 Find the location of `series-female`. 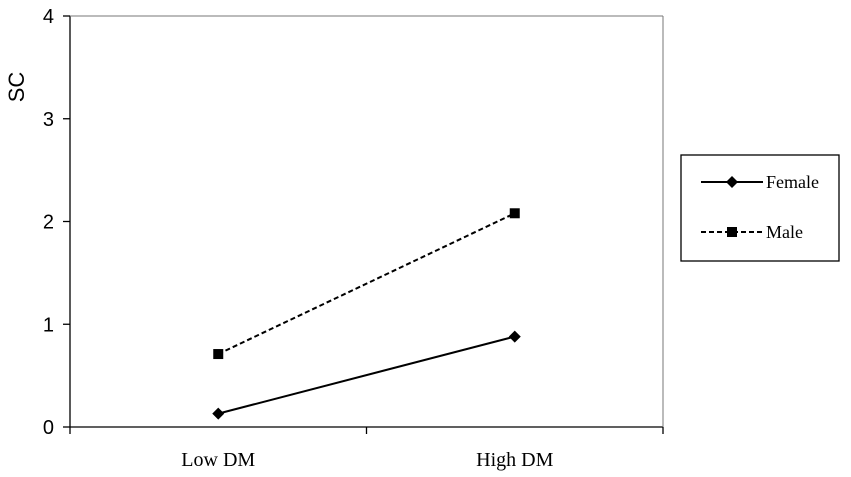

series-female is located at coordinates (366, 375).